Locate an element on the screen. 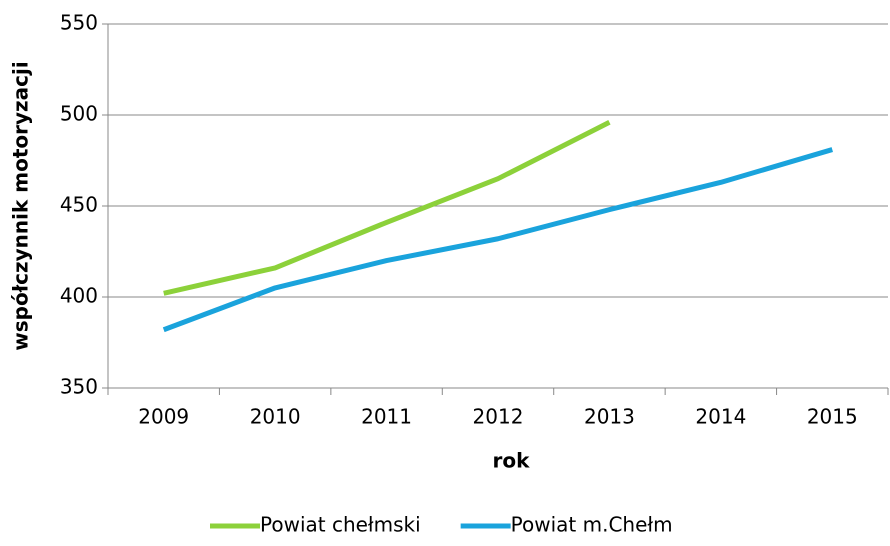 The image size is (890, 546). x-tick-label: 2009 is located at coordinates (163, 417).